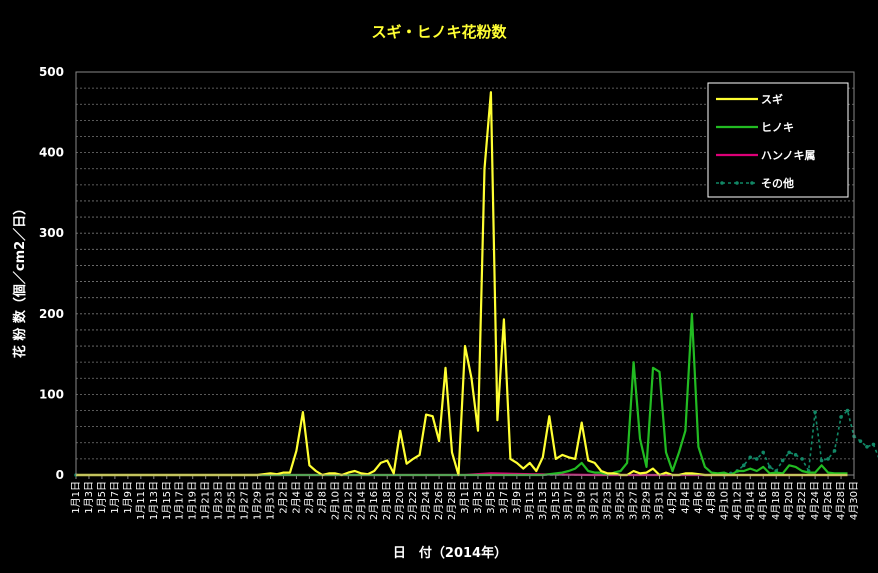 The width and height of the screenshot is (878, 573). Describe the element at coordinates (51, 153) in the screenshot. I see `y-tick-label: 400` at that location.